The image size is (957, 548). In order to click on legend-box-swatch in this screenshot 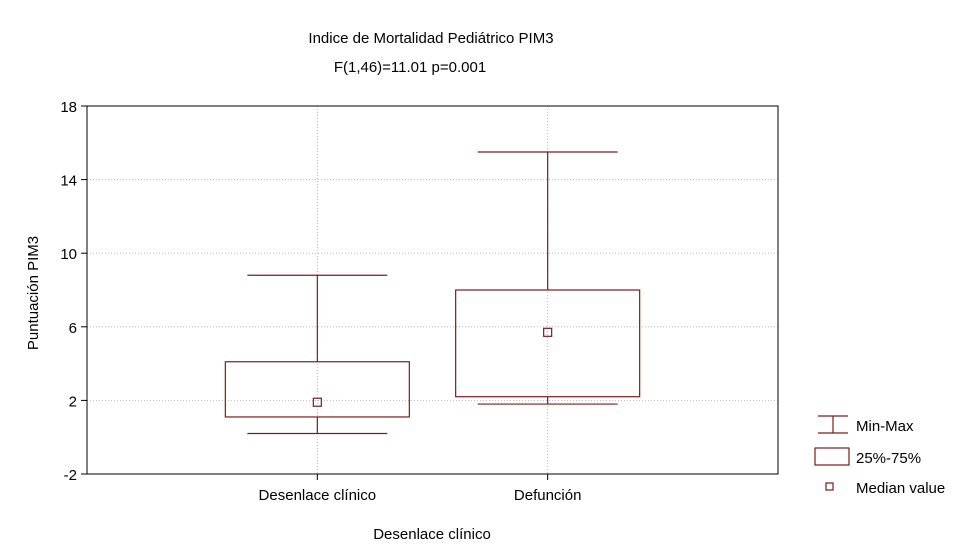, I will do `click(832, 456)`.